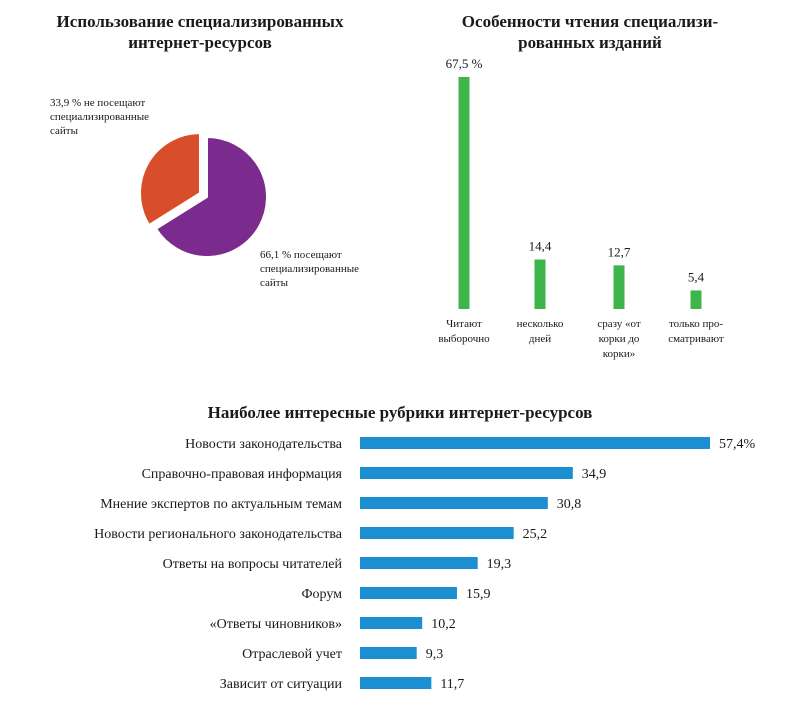 The width and height of the screenshot is (800, 703). I want to click on column-value-label-0: 67,5 %, so click(464, 63).